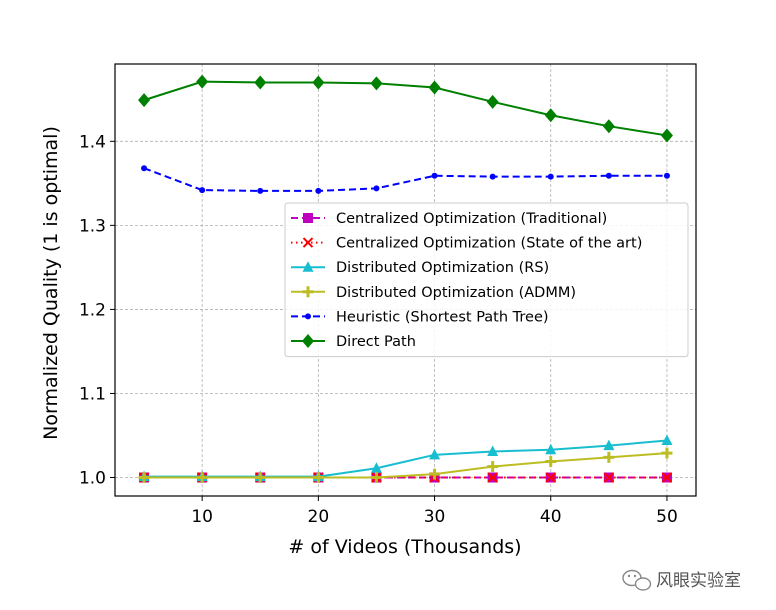 The height and width of the screenshot is (610, 776). I want to click on legend-label: Heuristic (Shortest Path Tree), so click(442, 317).